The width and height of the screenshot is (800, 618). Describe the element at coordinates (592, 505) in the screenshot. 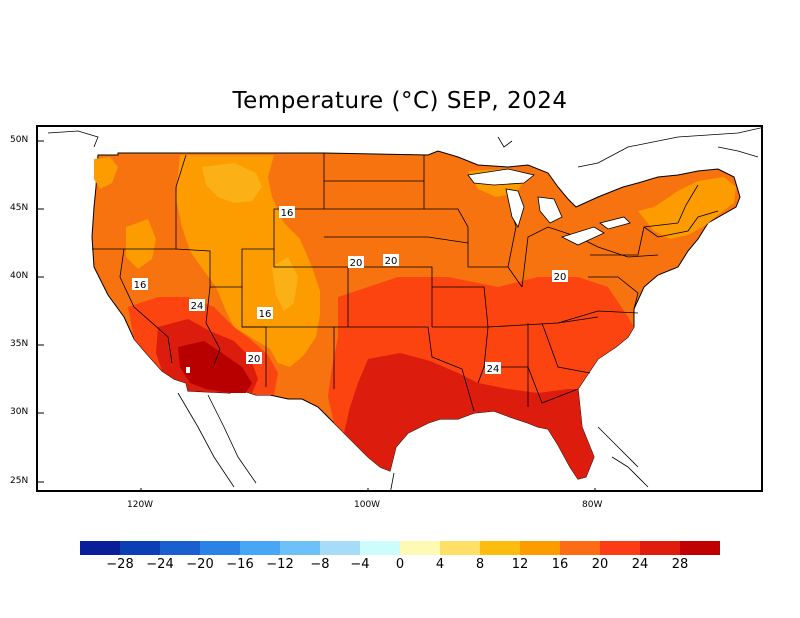

I see `lon-tick-80w: 80W` at that location.